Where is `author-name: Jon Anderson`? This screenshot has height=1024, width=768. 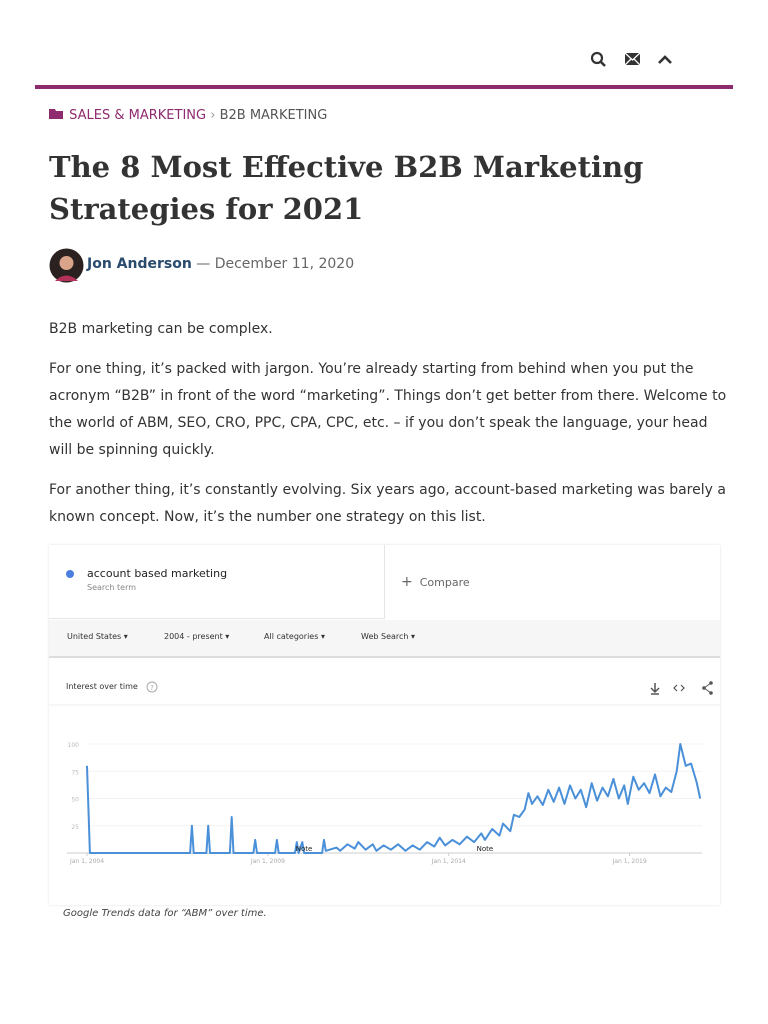 author-name: Jon Anderson is located at coordinates (139, 264).